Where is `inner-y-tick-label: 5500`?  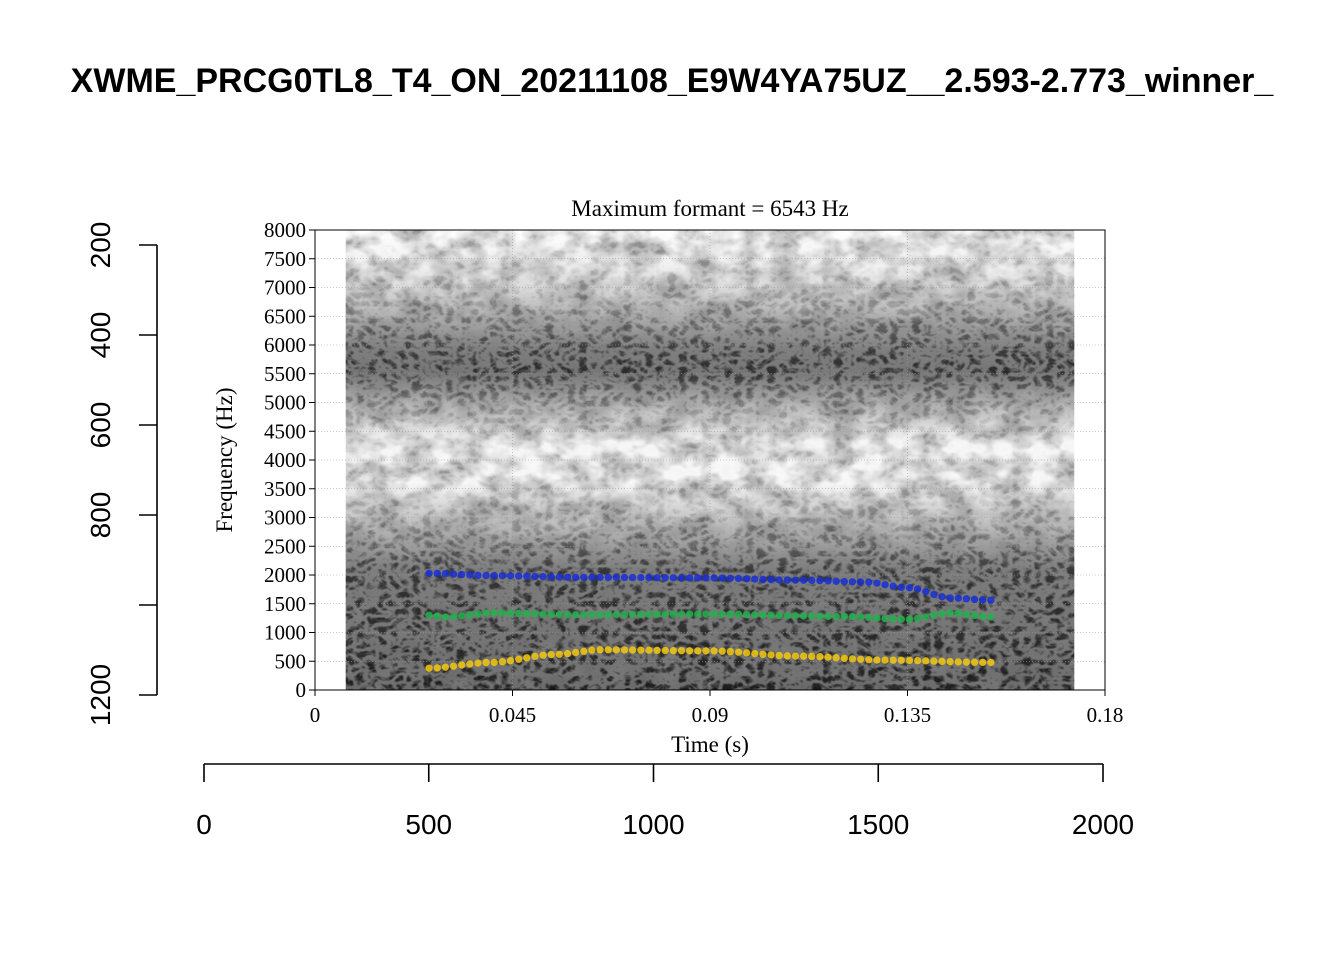 inner-y-tick-label: 5500 is located at coordinates (285, 374).